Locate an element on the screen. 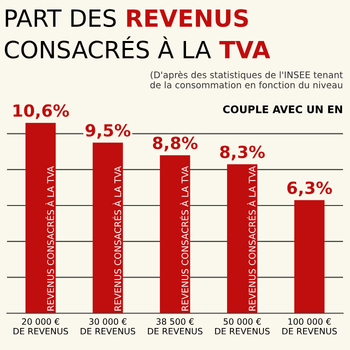 The height and width of the screenshot is (350, 350). x-tick-label: 30 000 € DE REVENUS is located at coordinates (108, 326).